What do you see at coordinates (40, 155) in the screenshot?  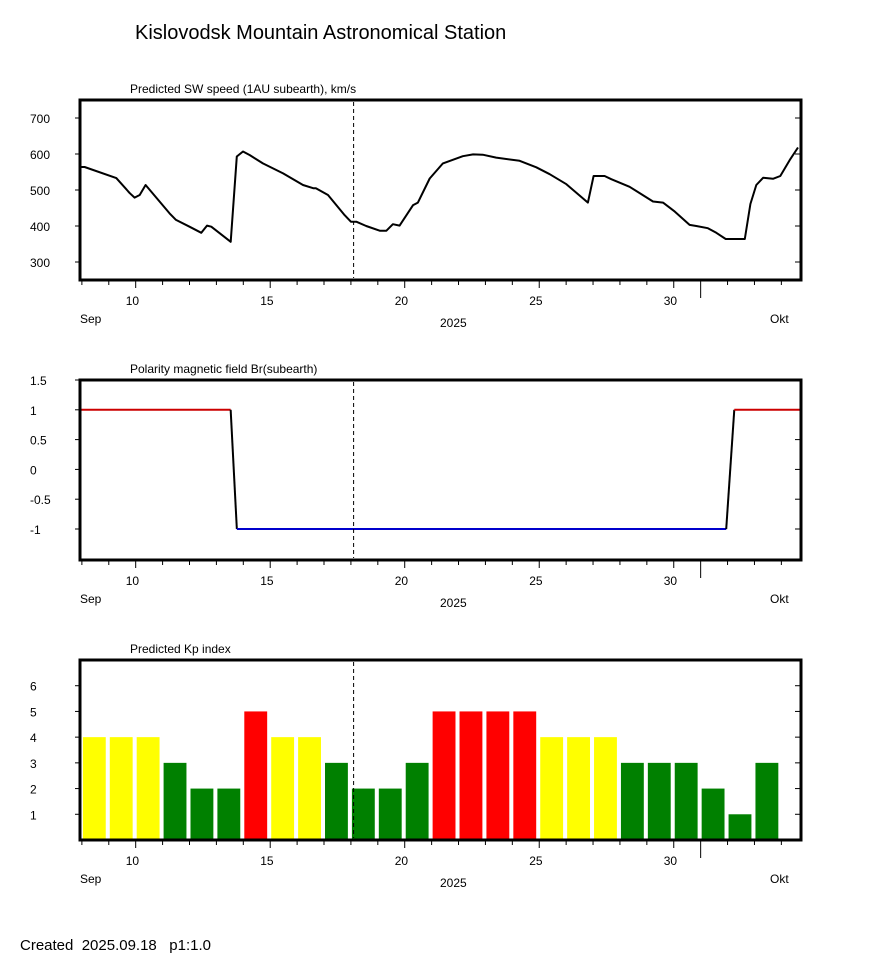 I see `y-tick-label: 600` at bounding box center [40, 155].